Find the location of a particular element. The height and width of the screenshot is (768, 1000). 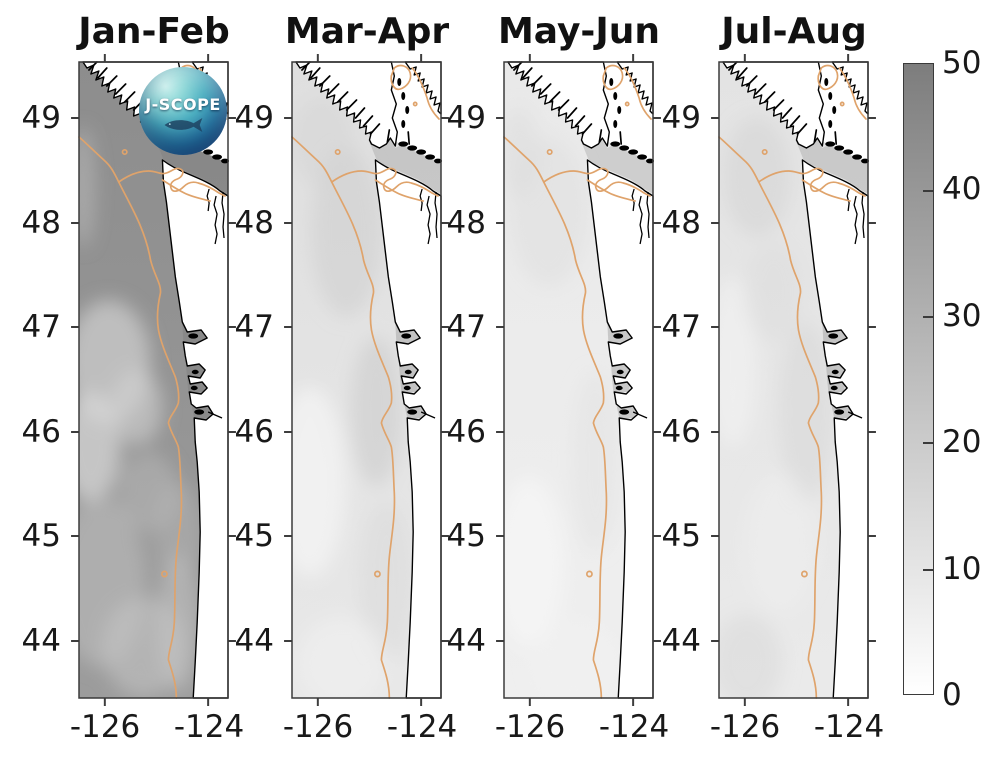

colorbar-tick-label: 50 is located at coordinates (962, 63).